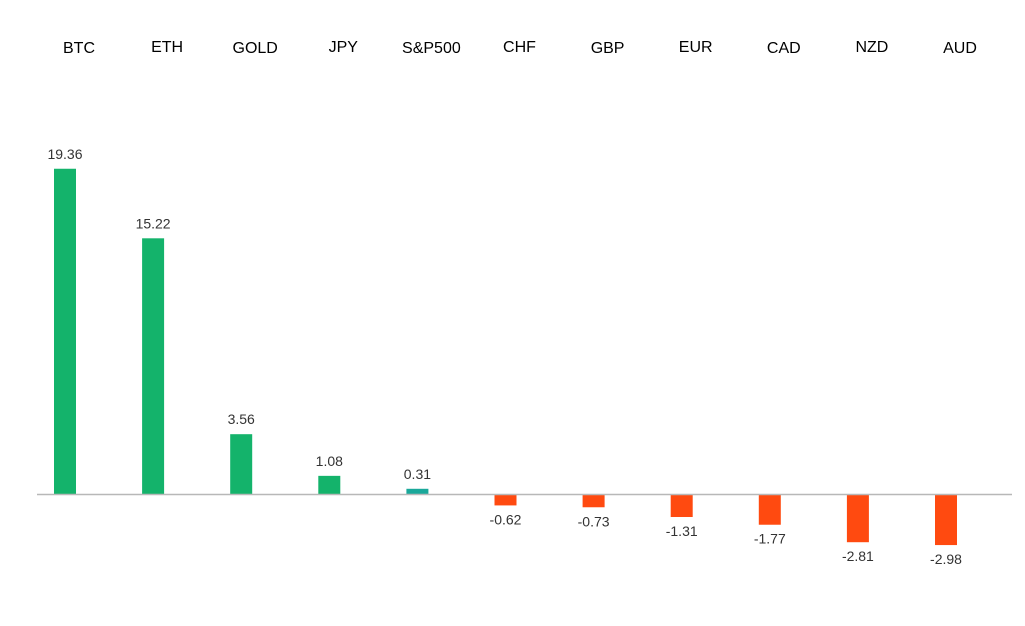 This screenshot has width=1025, height=626. I want to click on data-label-gold: 3.56, so click(241, 419).